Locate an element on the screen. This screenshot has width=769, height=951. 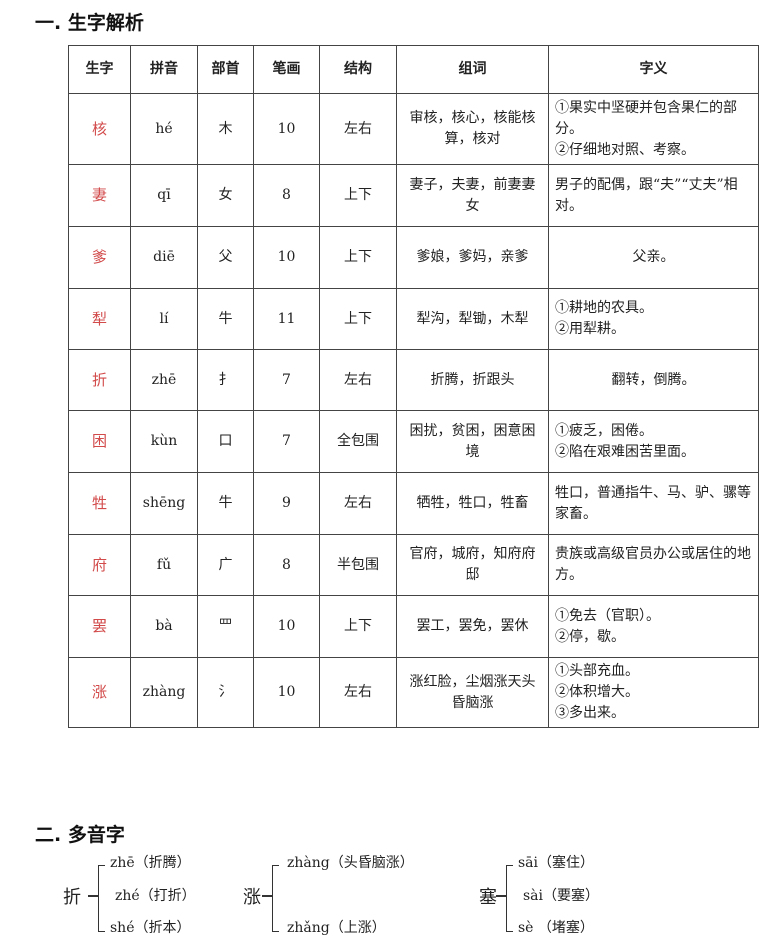
cell-words: 困扰，贫困，困意困境 is located at coordinates (472, 441).